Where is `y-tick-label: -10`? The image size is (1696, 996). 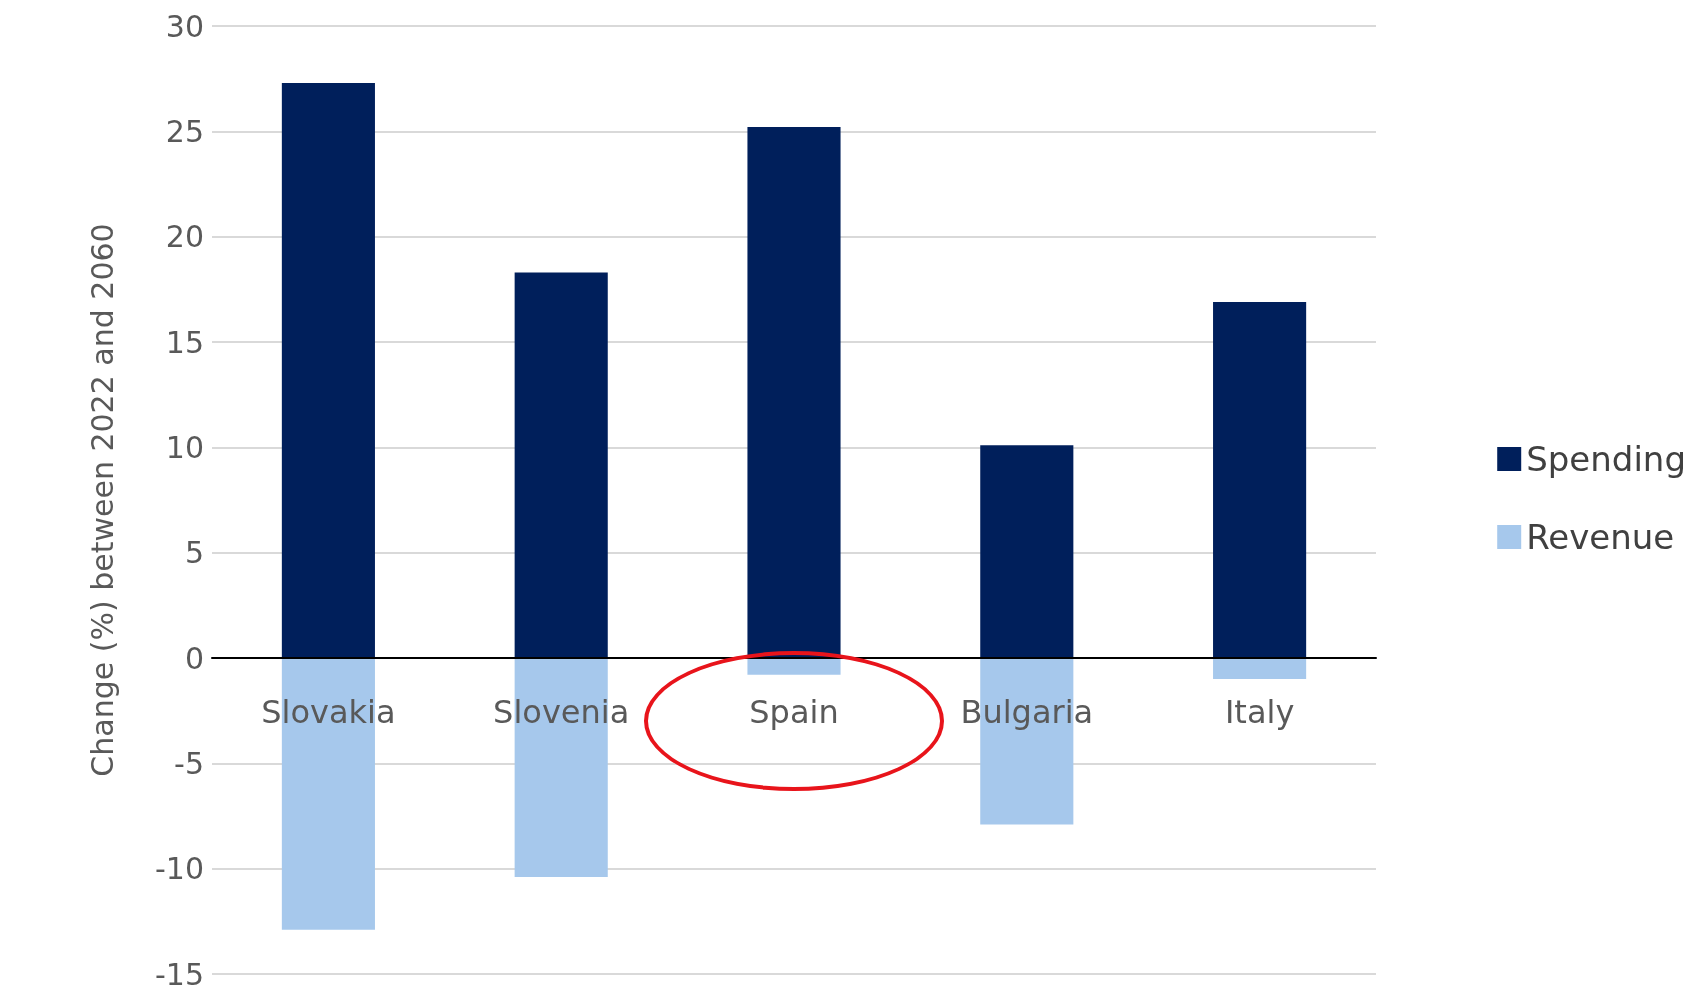 y-tick-label: -10 is located at coordinates (179, 869).